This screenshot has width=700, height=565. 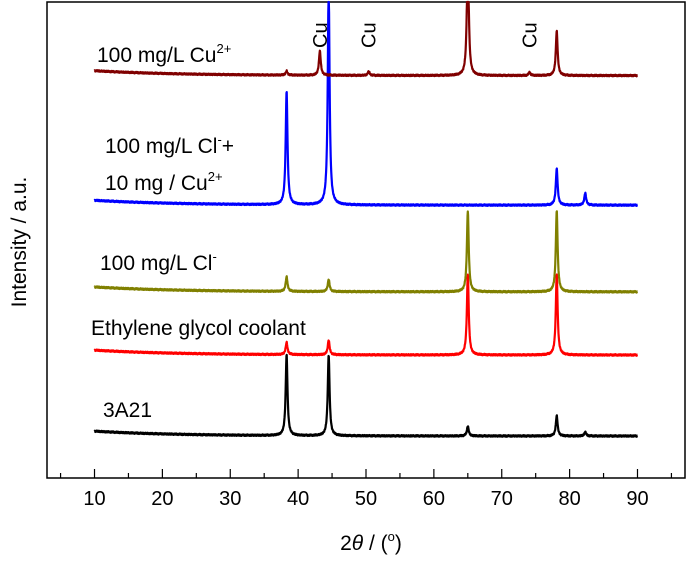 I want to click on series-label: 100 mg/L Cl-+, so click(x=169, y=145).